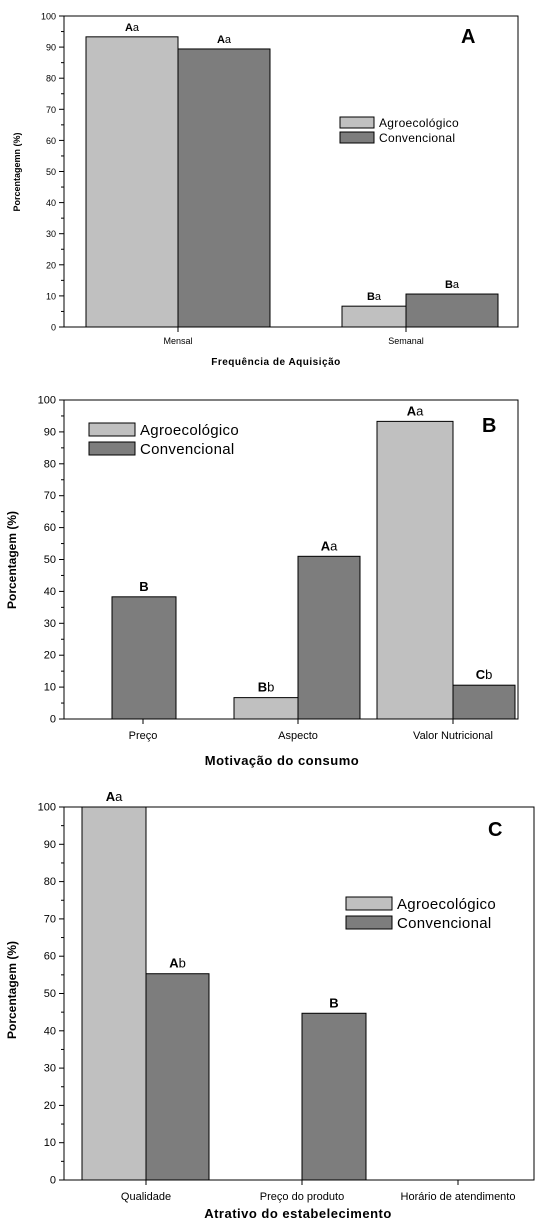 This screenshot has width=538, height=1224. Describe the element at coordinates (444, 923) in the screenshot. I see `legend-label-convencional-c: Convencional` at that location.